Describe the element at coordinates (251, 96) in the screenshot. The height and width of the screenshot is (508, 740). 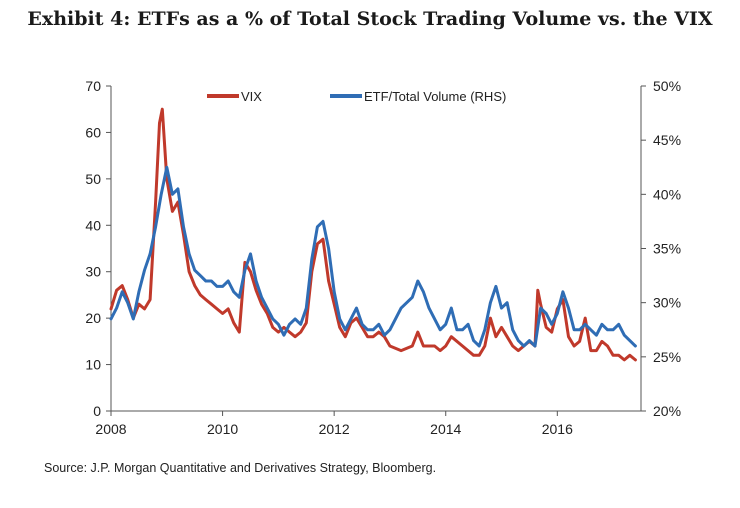
I see `legend-label: VIX` at that location.